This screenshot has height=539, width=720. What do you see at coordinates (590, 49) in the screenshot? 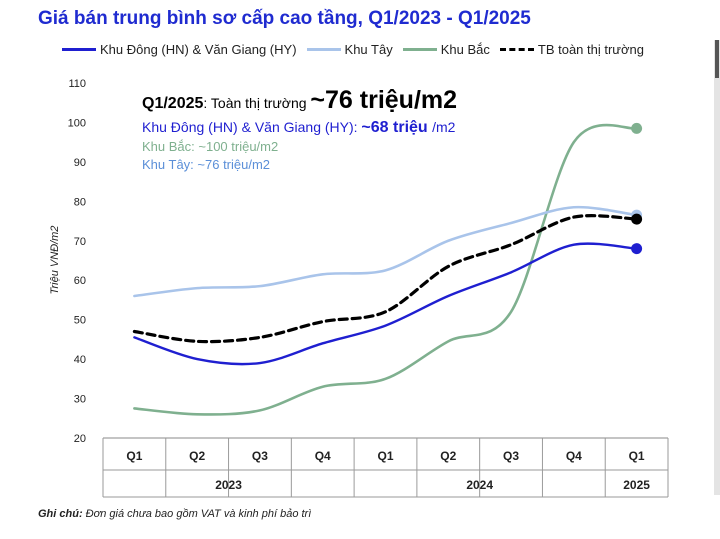
I see `legend-label: TB toàn thị trường` at bounding box center [590, 49].